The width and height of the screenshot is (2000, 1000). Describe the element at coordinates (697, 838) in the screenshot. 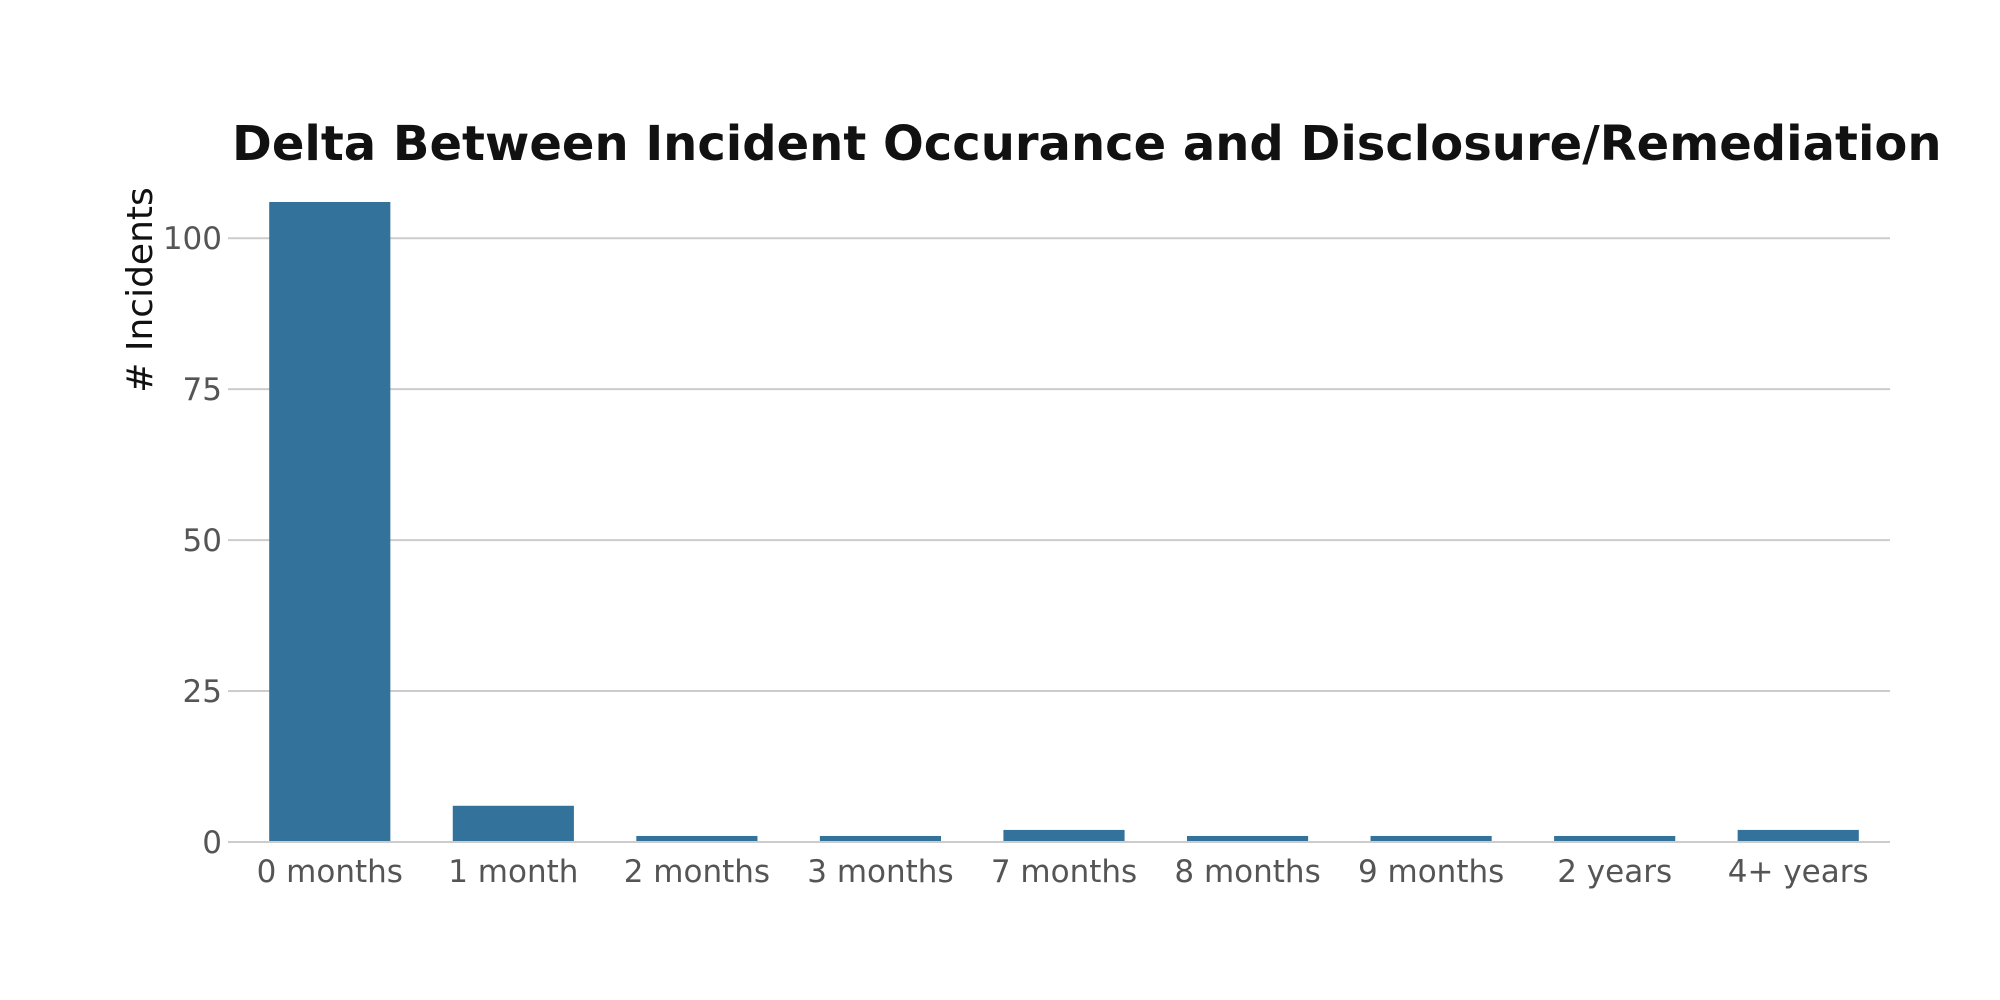

I see `bar-2-months` at that location.